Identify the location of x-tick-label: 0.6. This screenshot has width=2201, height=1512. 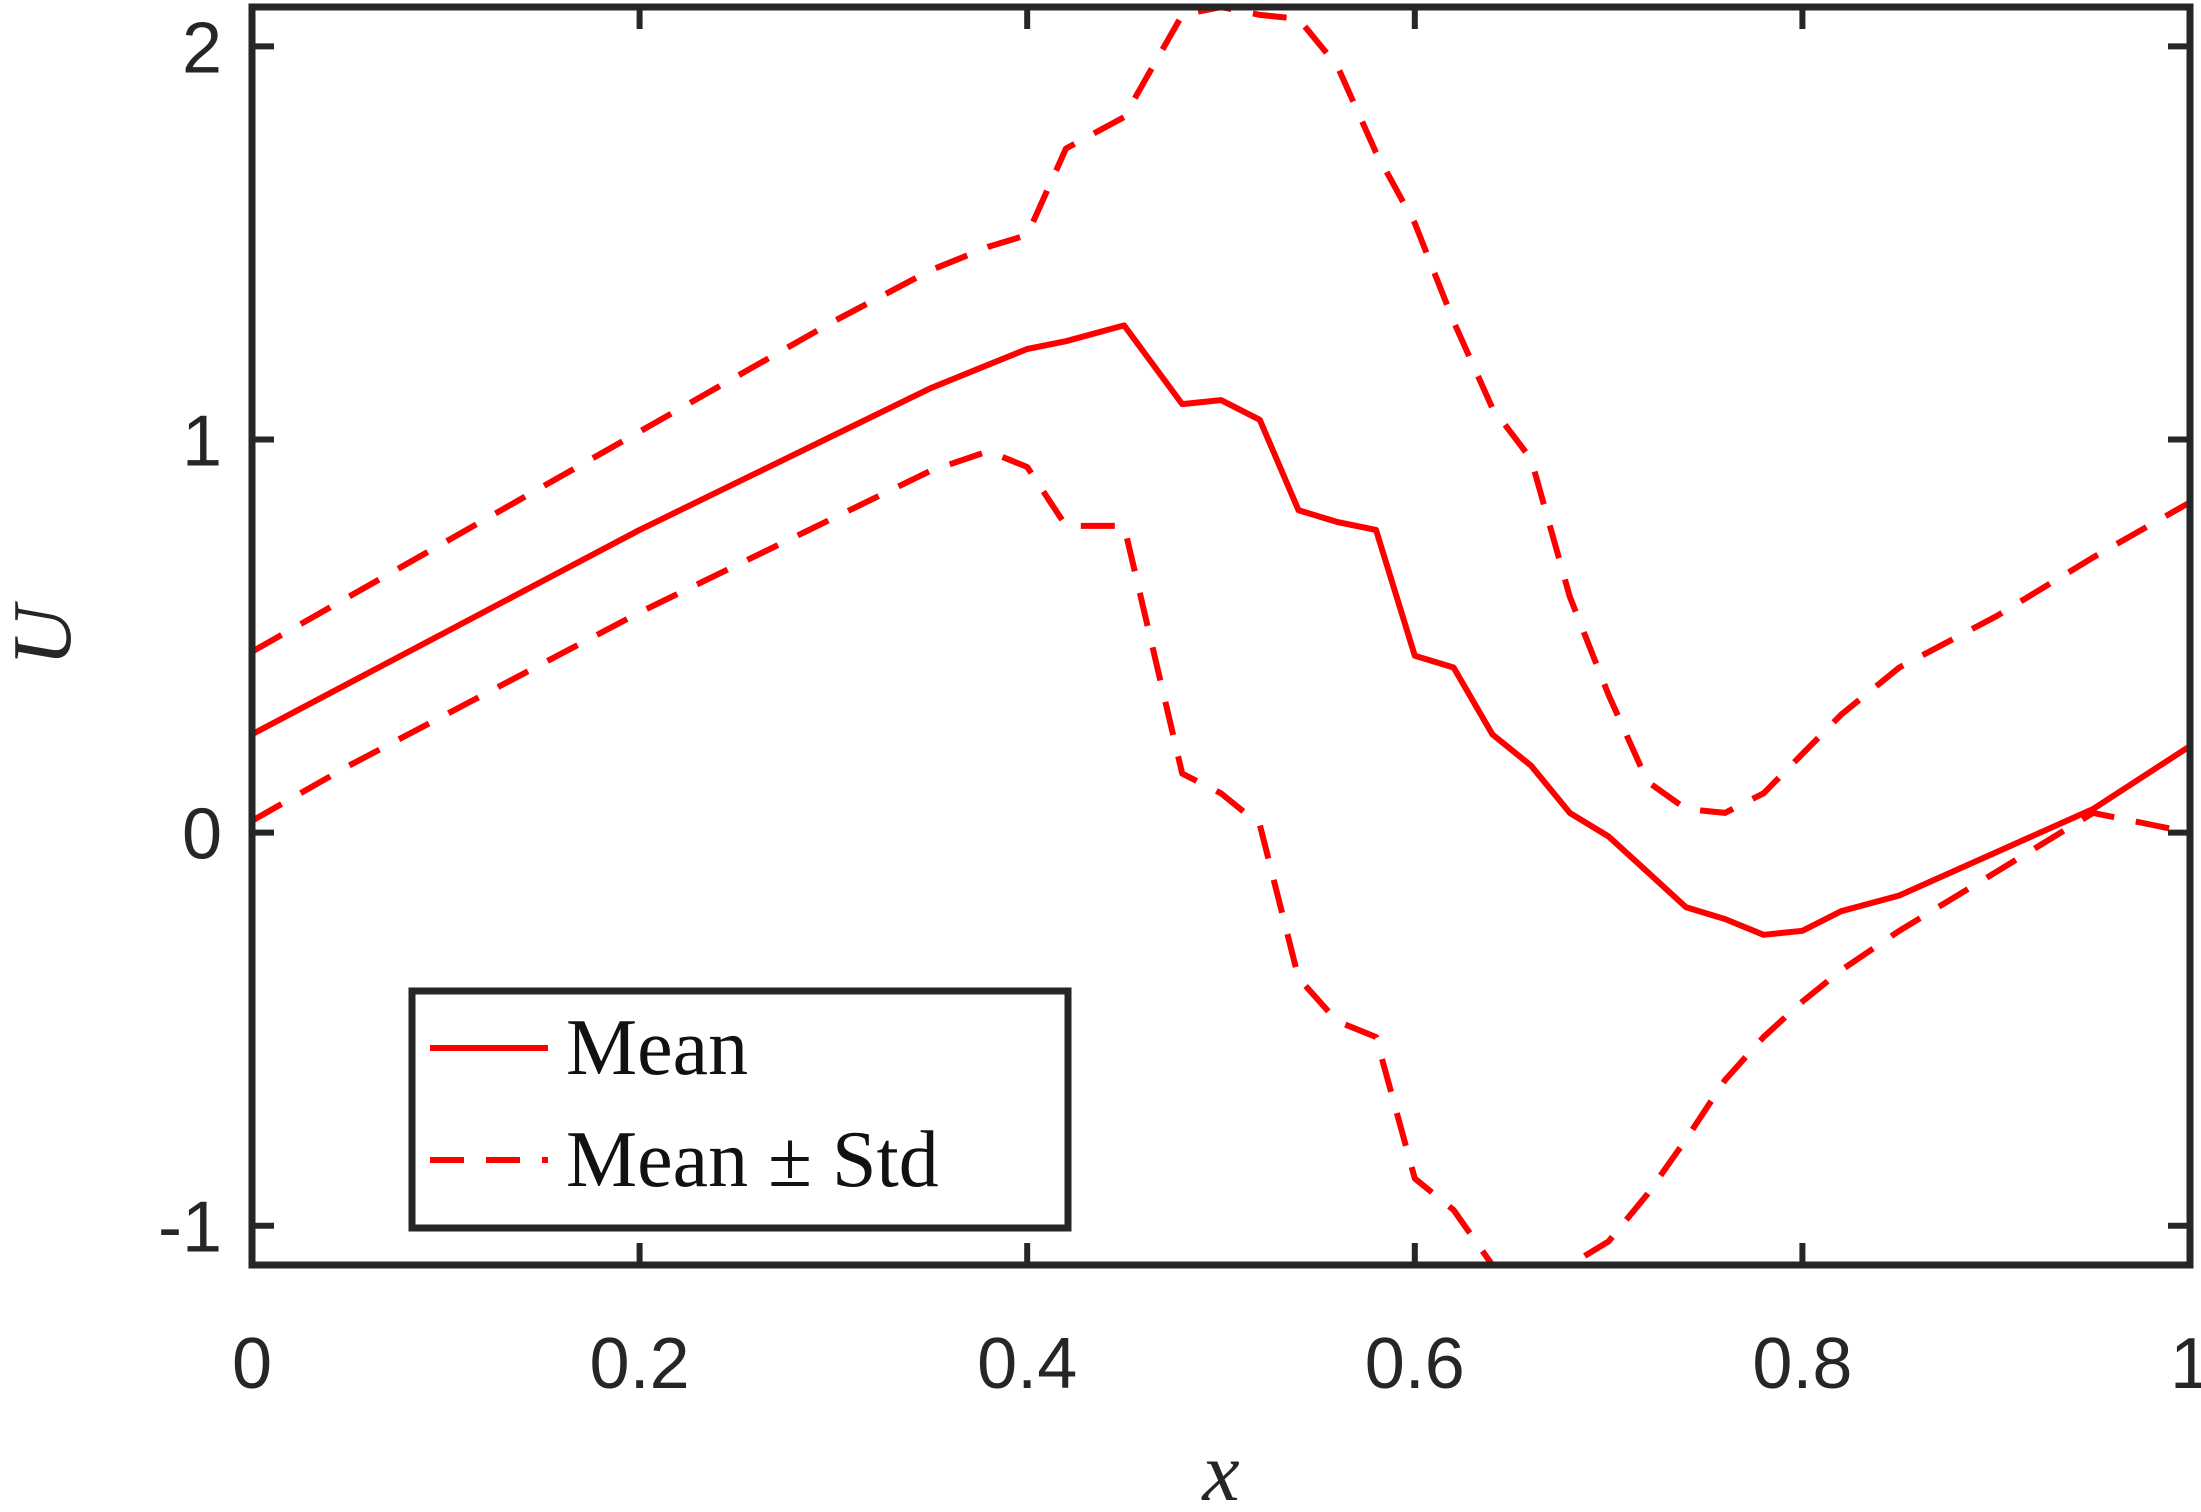
(1415, 1364).